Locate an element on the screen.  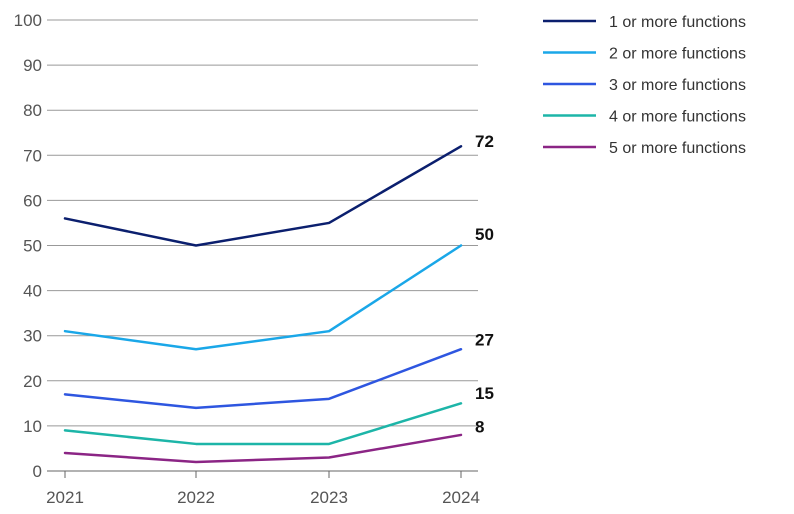
legend-label-4: 4 or more functions is located at coordinates (677, 117).